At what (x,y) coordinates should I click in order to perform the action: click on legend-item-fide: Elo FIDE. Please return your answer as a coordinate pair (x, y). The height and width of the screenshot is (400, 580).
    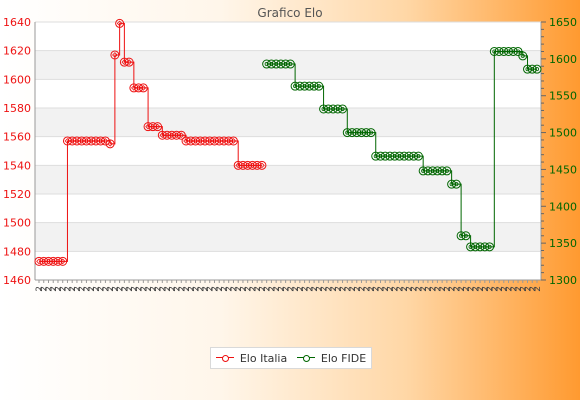
    Looking at the image, I should click on (331, 358).